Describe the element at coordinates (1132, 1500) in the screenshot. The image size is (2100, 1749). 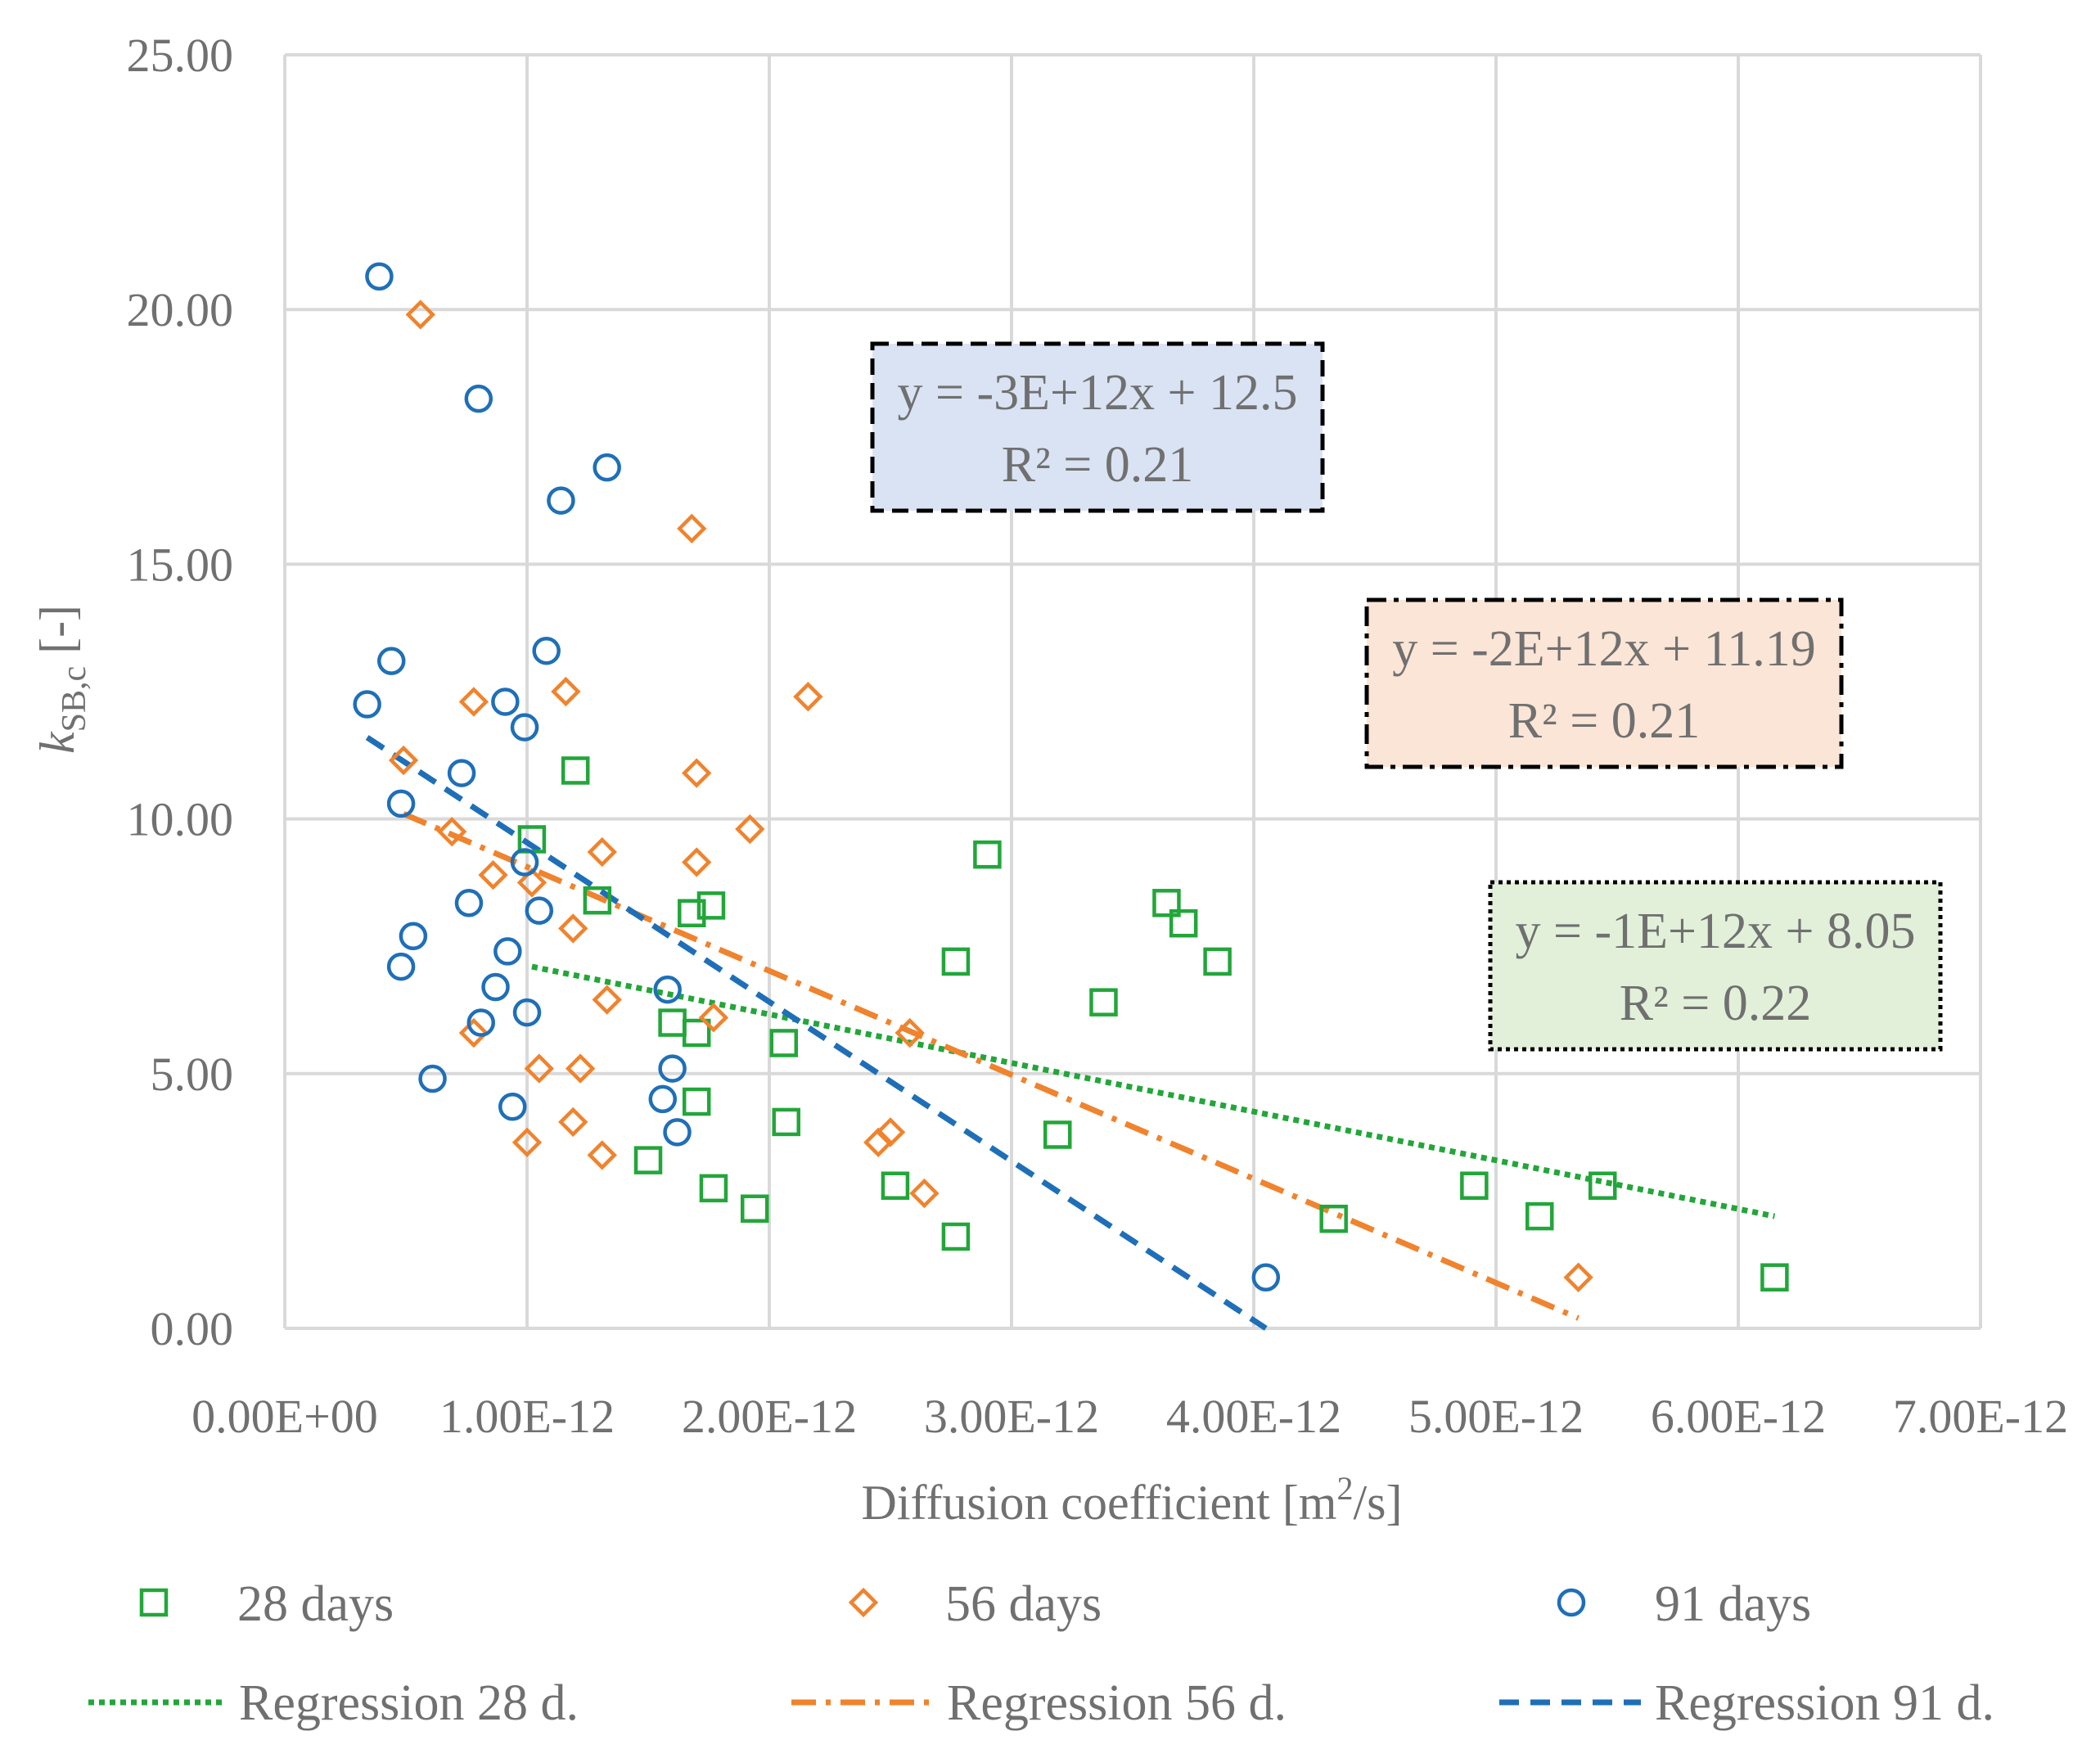
I see `x-axis-title: Diffusion coefficient [m2/s]` at that location.